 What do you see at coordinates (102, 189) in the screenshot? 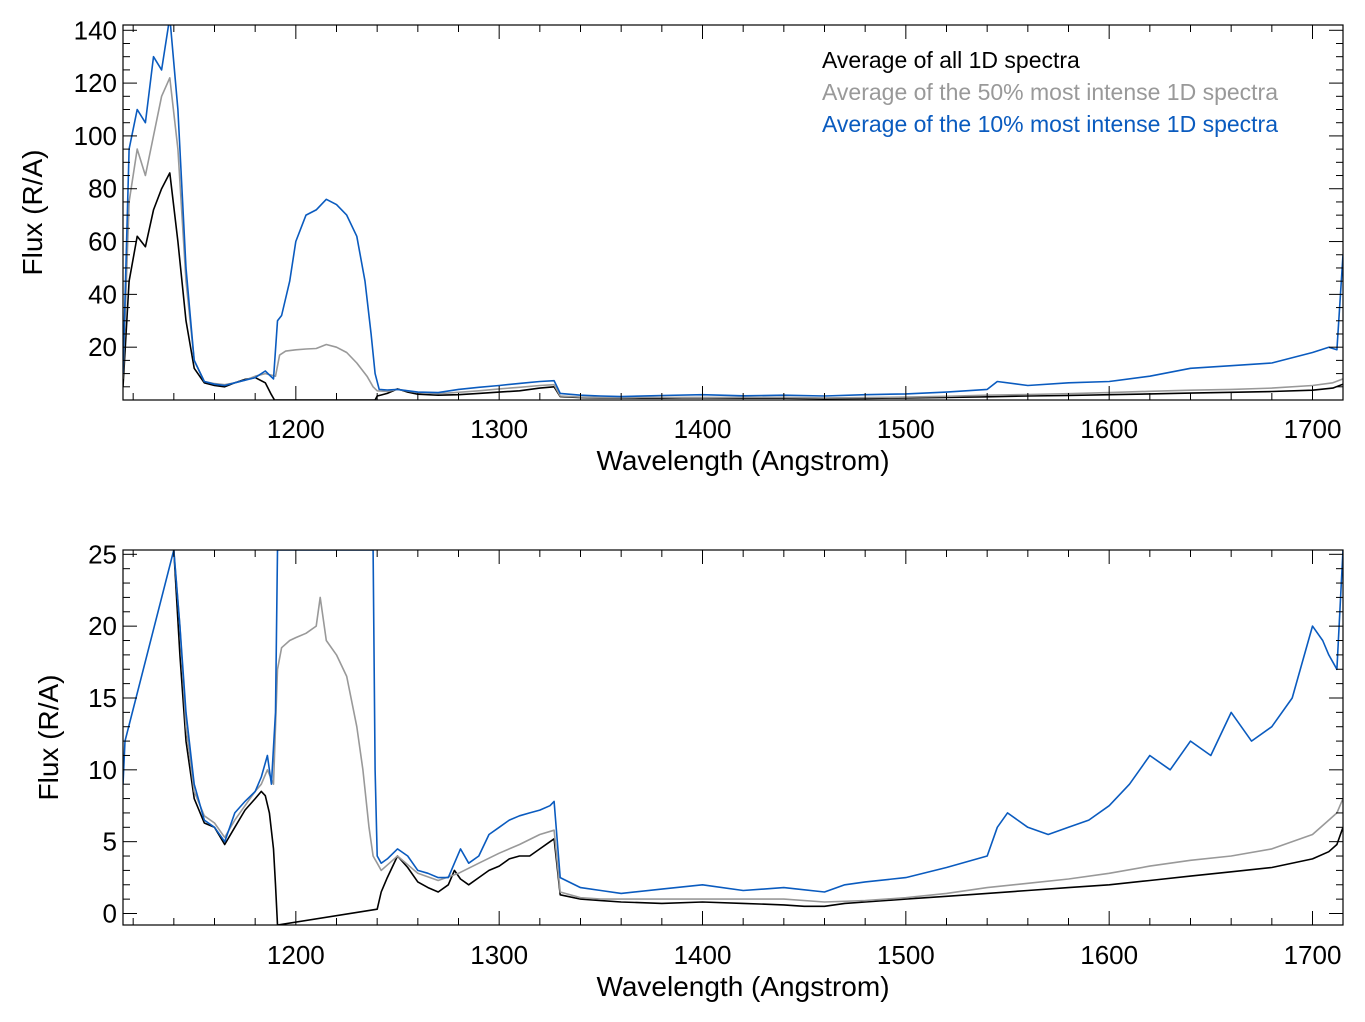
I see `y-tick-label: 80` at bounding box center [102, 189].